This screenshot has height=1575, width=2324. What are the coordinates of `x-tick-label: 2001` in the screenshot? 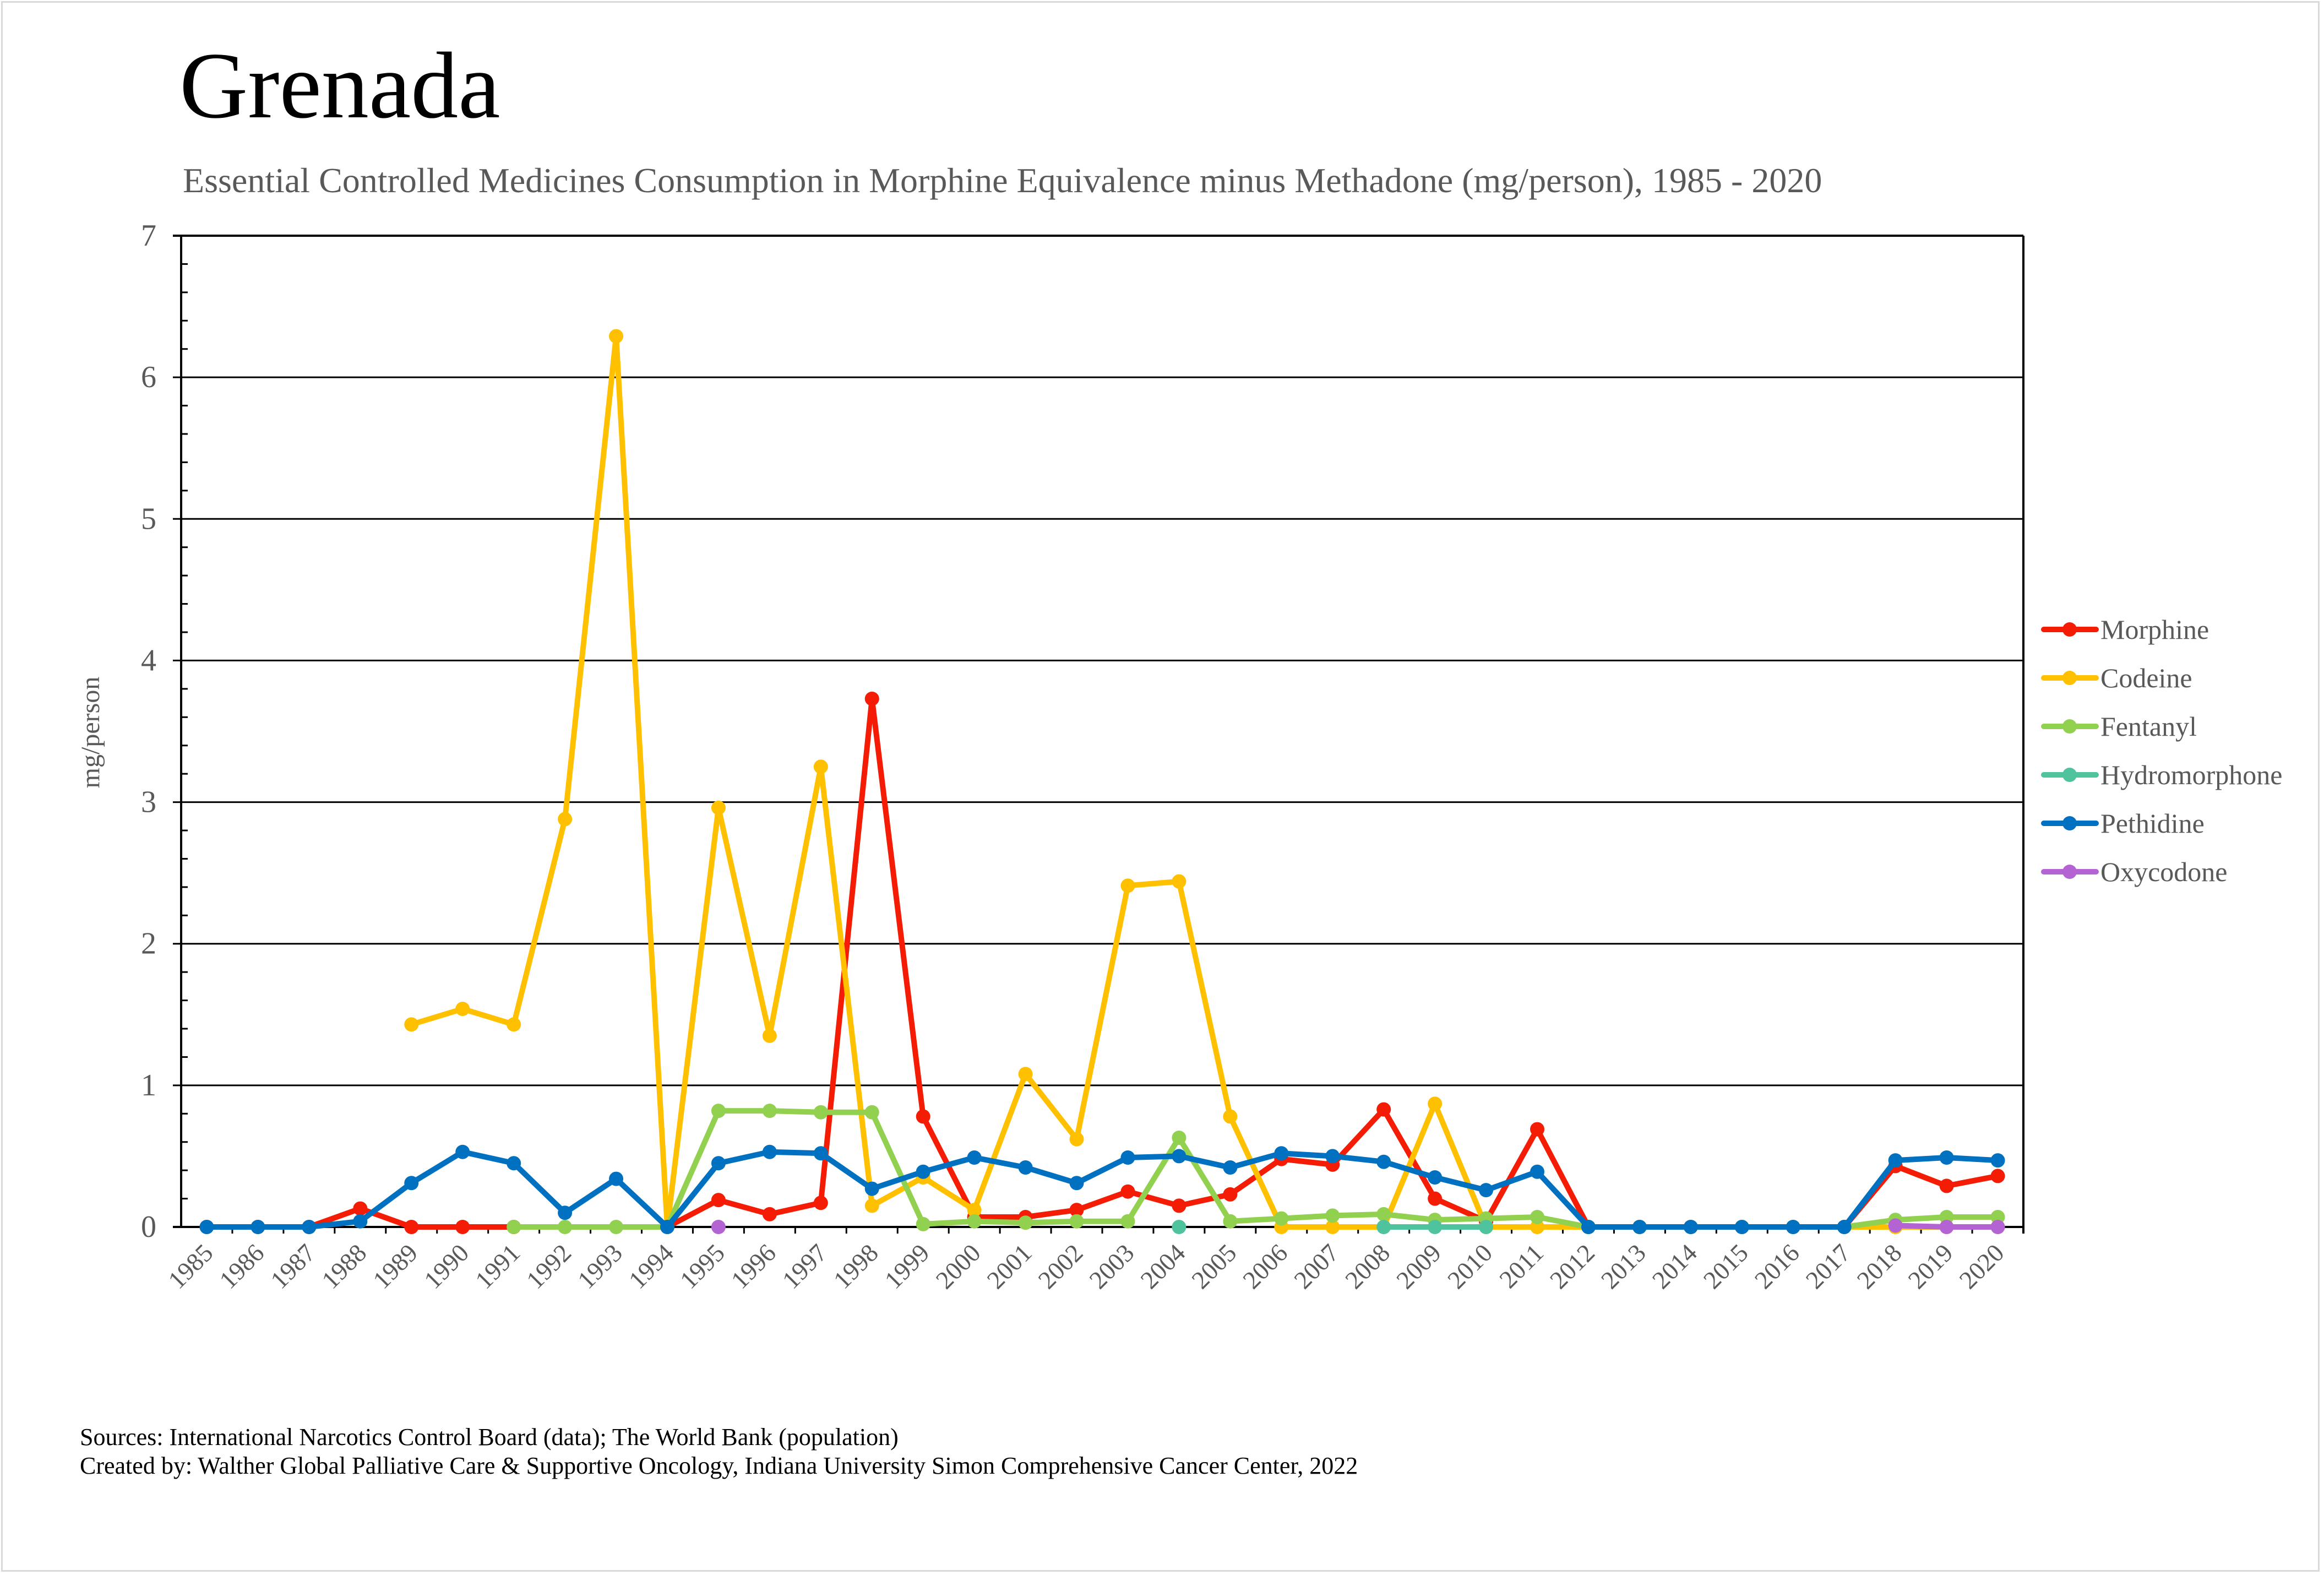 It's located at (1009, 1267).